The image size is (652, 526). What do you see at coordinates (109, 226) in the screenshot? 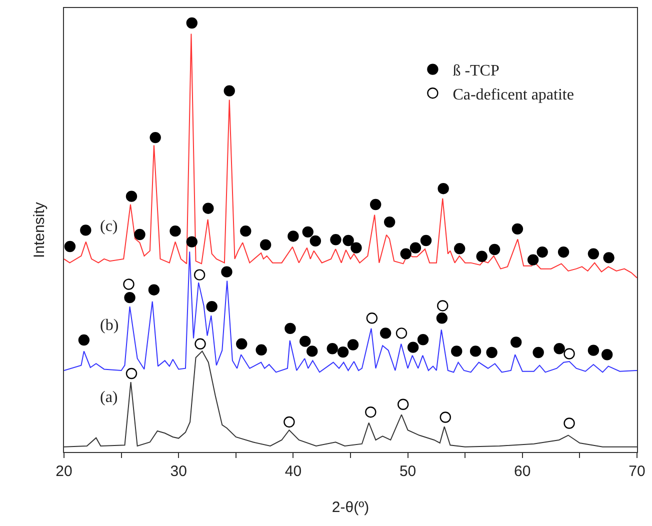
I see `annotation: (c)` at bounding box center [109, 226].